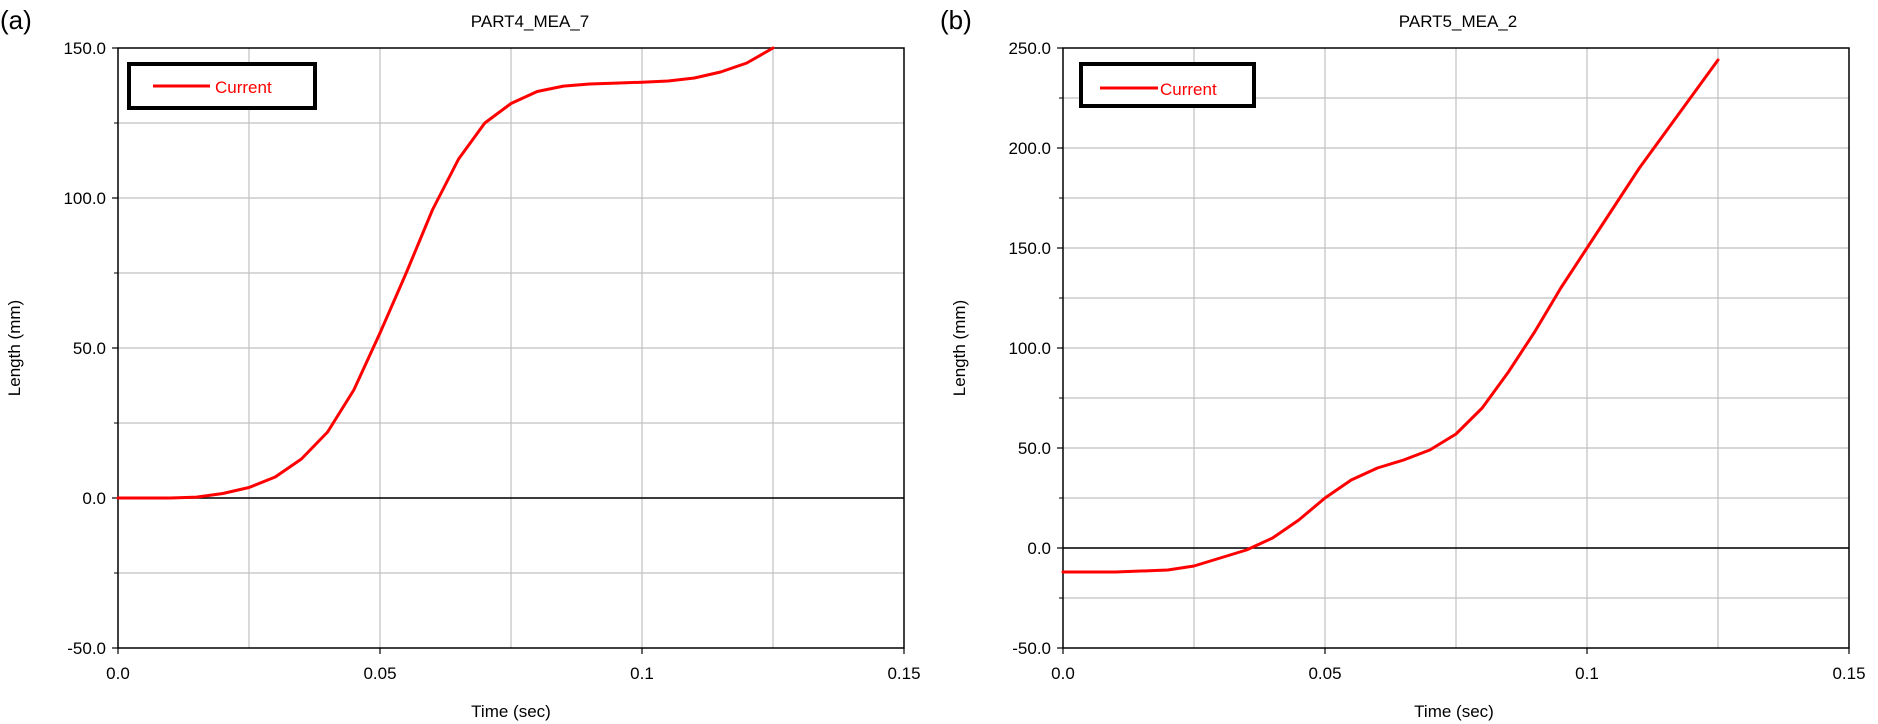 The height and width of the screenshot is (724, 1878). I want to click on panel-a-legend: Current, so click(222, 86).